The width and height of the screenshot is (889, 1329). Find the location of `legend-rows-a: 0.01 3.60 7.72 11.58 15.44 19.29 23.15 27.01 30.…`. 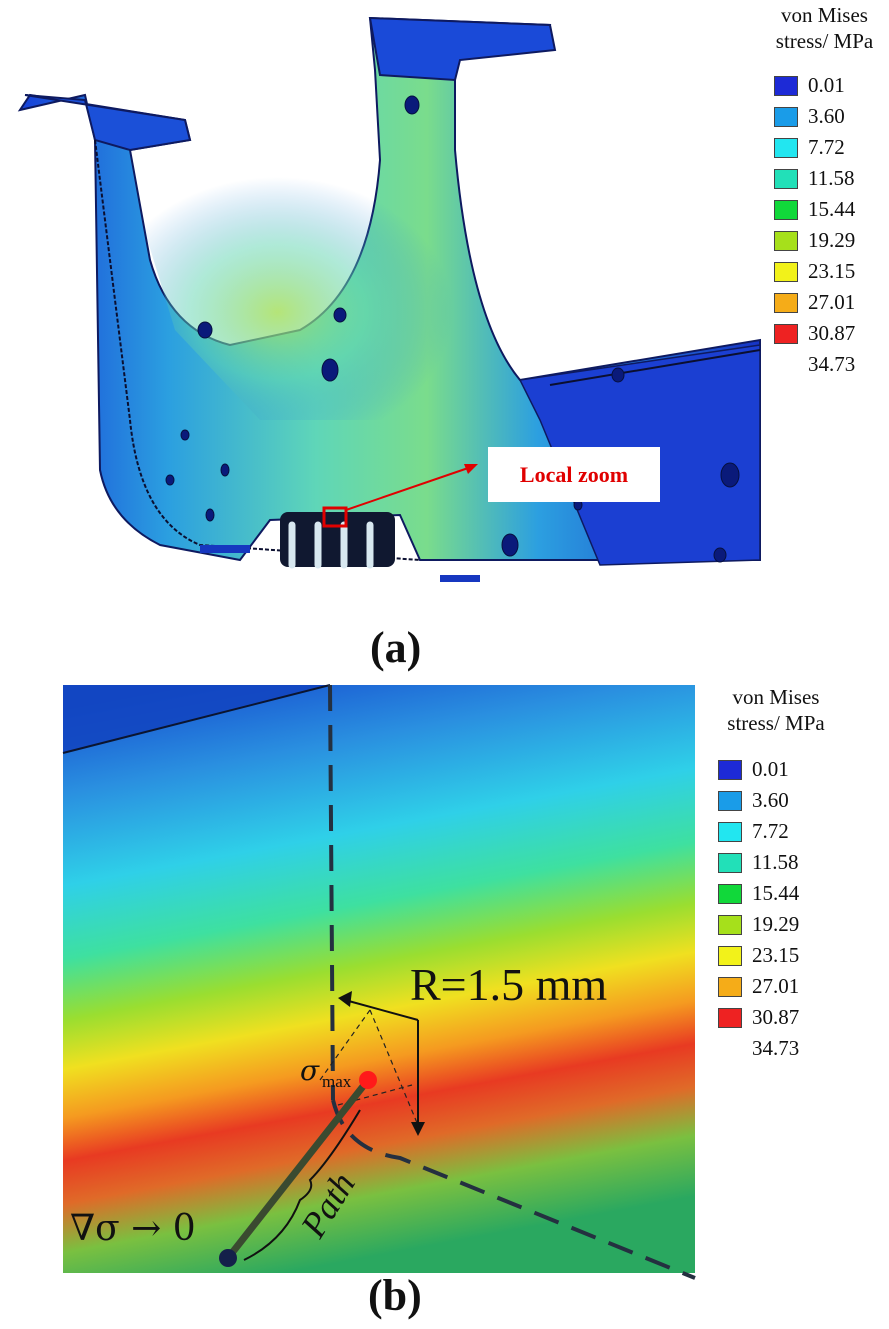

legend-rows-a: 0.01 3.60 7.72 11.58 15.44 19.29 23.15 27.01 30.… is located at coordinates (831, 229).